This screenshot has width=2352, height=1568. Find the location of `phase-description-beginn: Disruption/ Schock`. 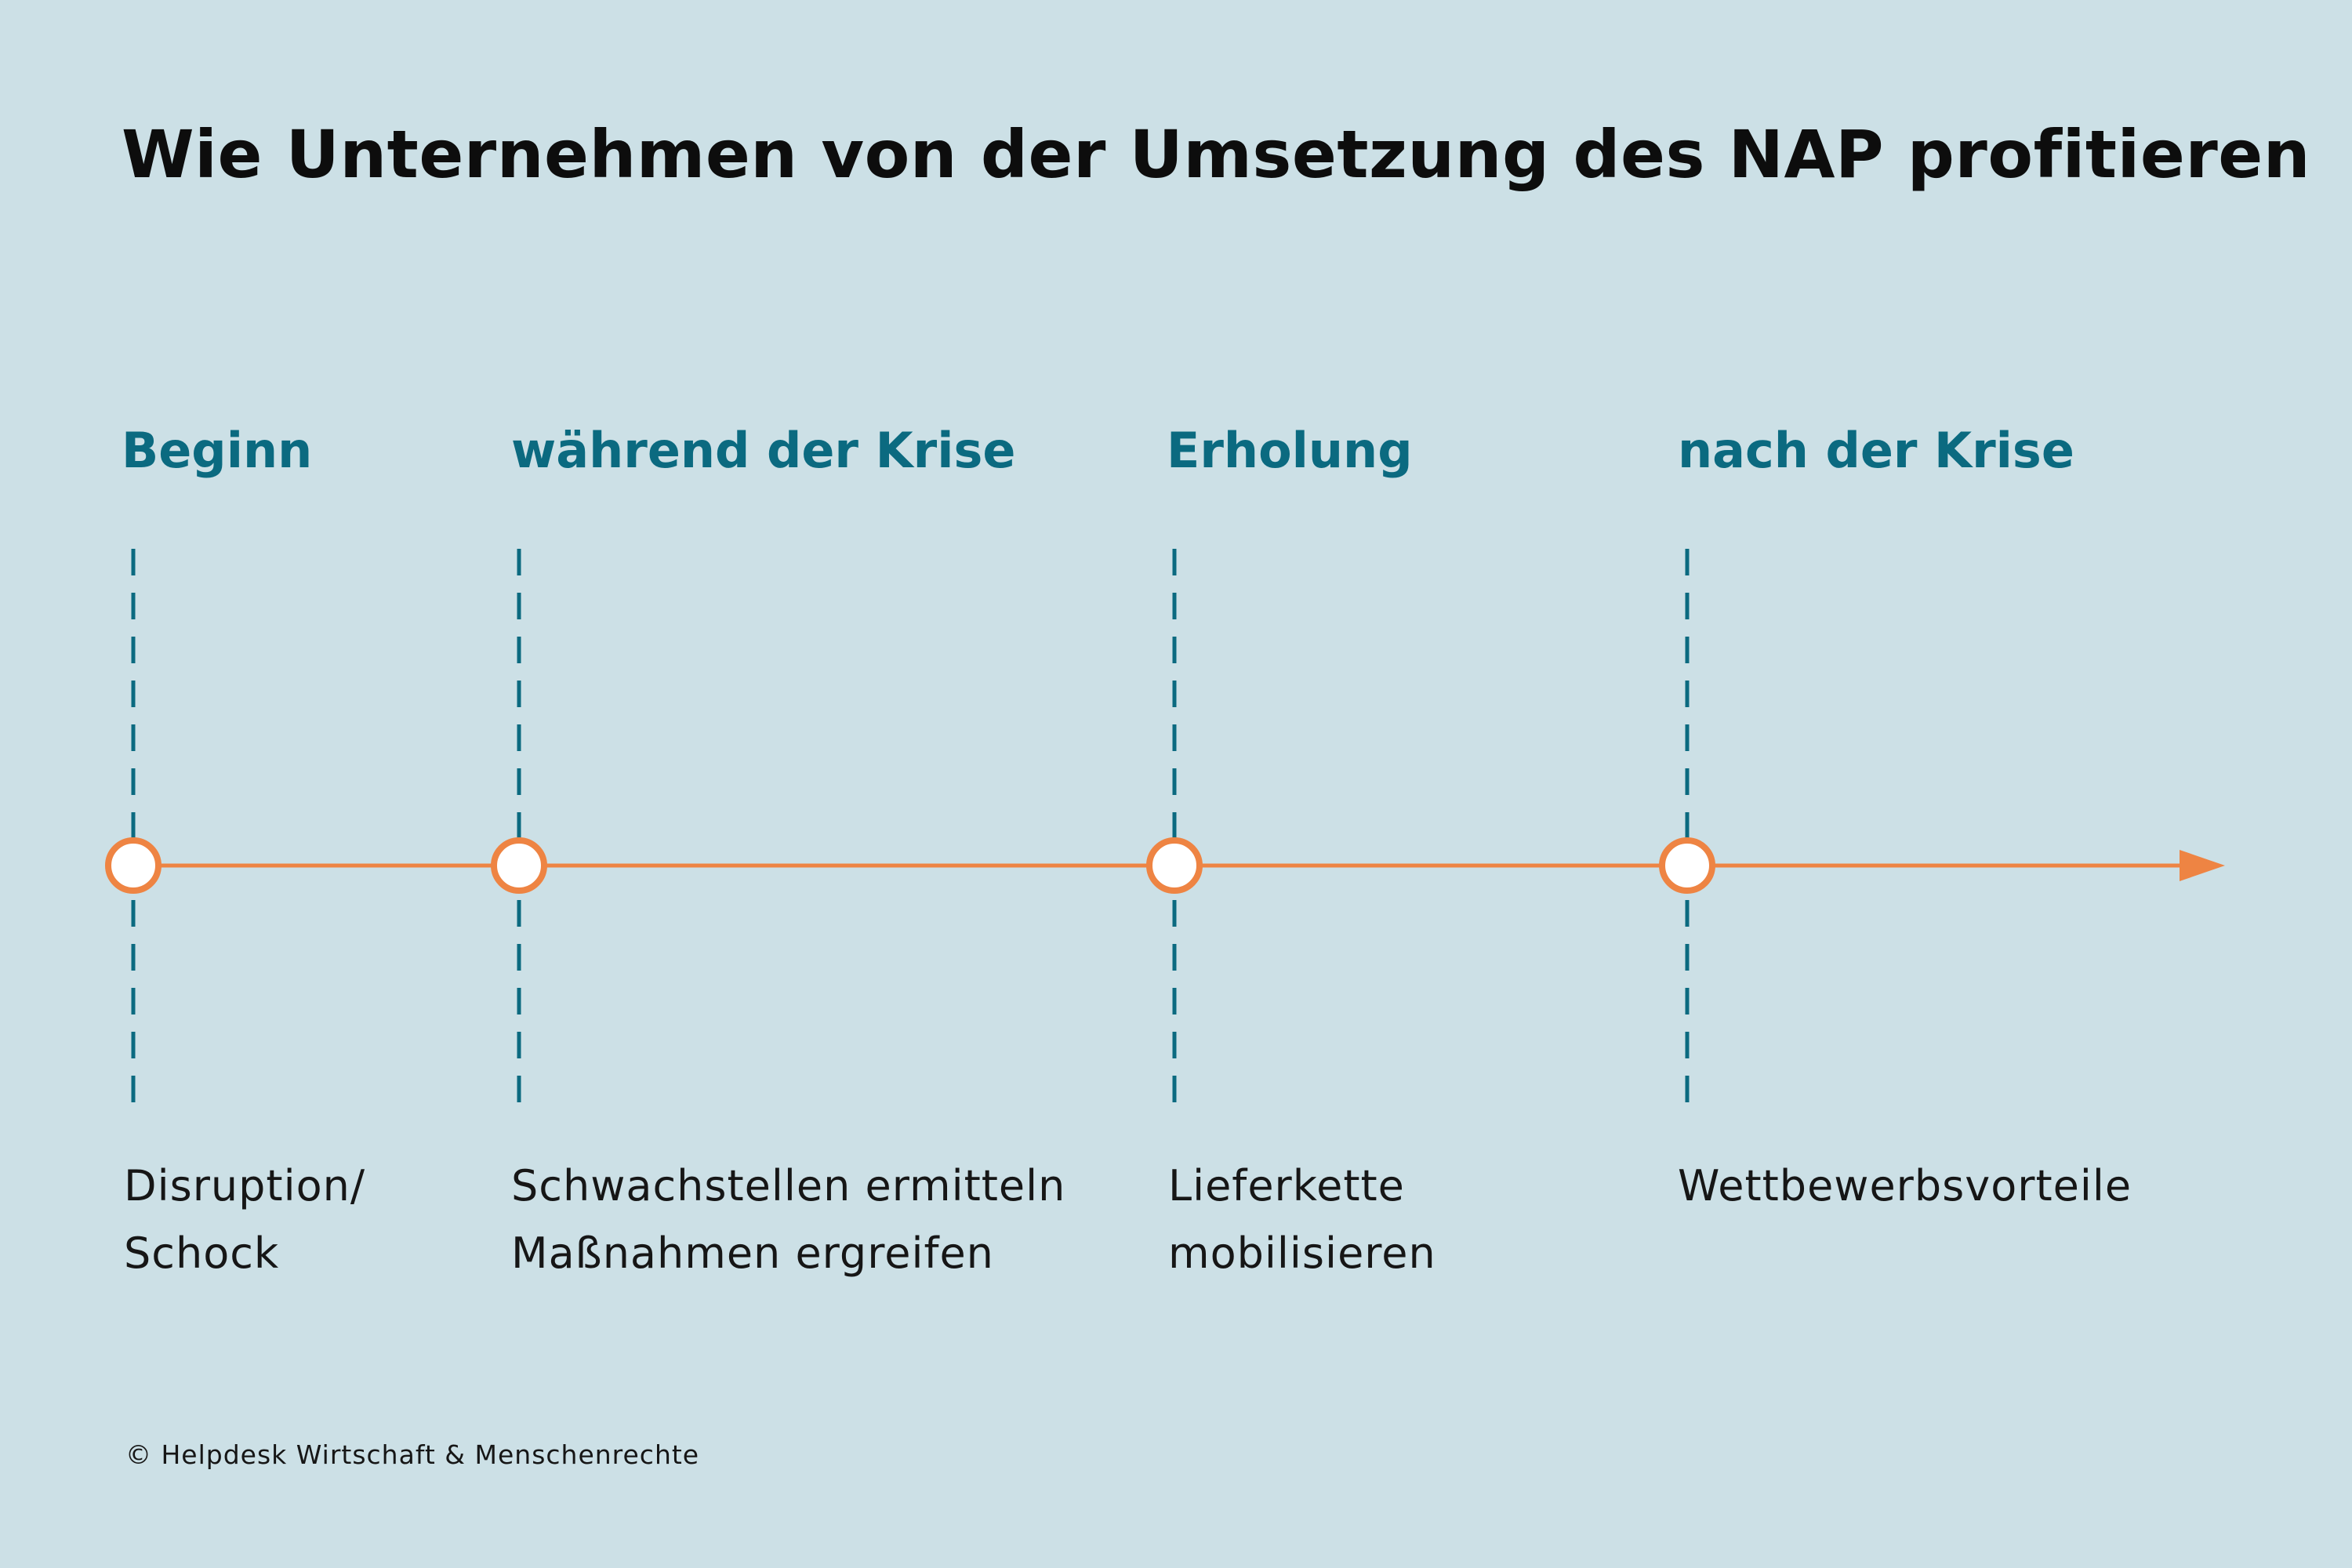

phase-description-beginn: Disruption/ Schock is located at coordinates (244, 1219).